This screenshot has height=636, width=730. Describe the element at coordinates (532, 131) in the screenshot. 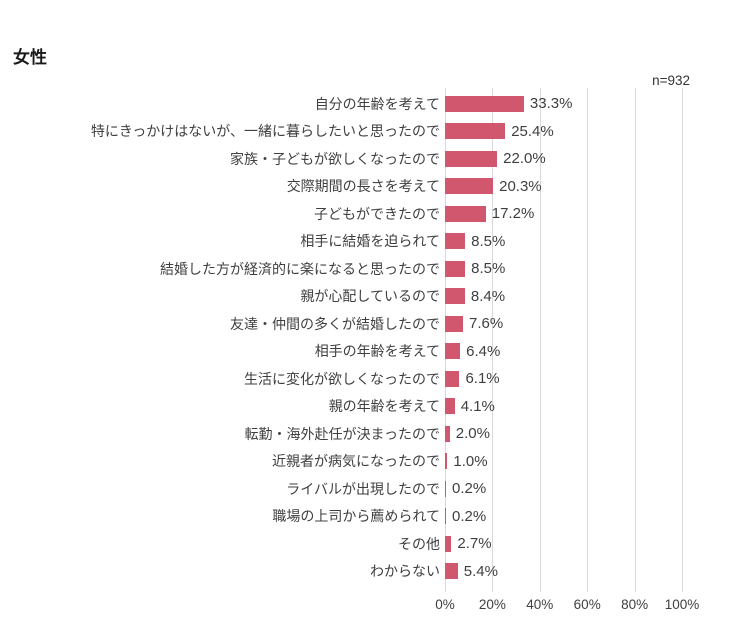

I see `value-label: 25.4%` at that location.